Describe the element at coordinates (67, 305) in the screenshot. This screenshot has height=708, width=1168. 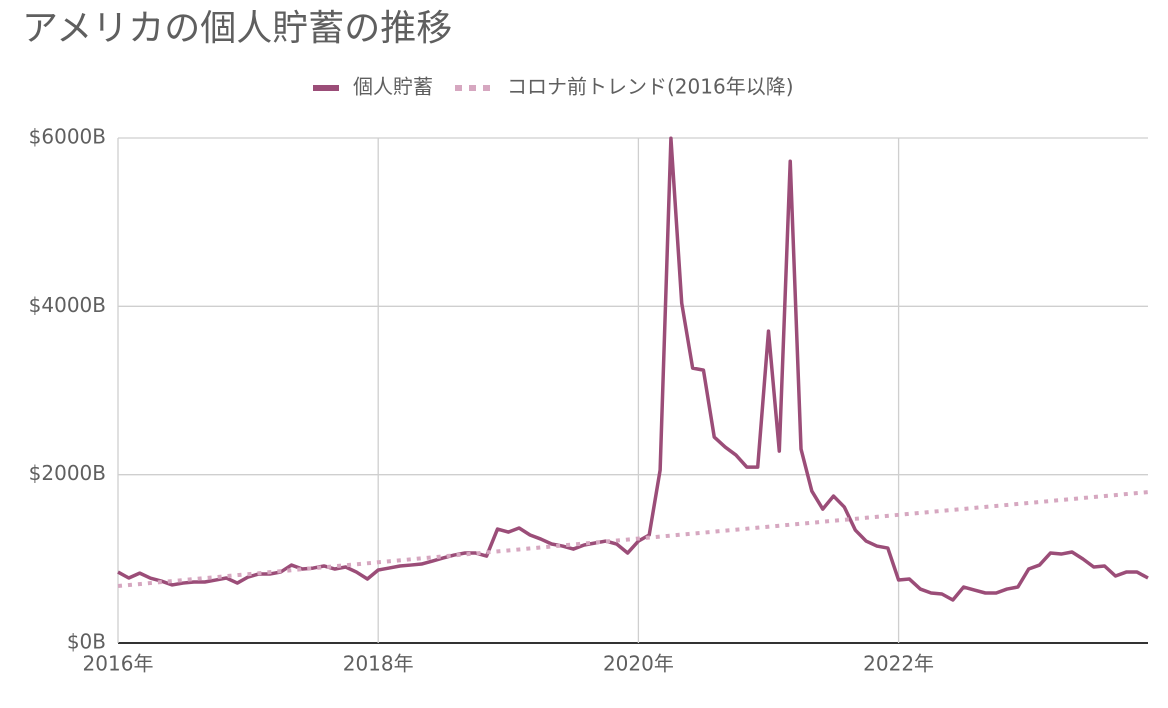
I see `y-tick-label: $4000B` at that location.